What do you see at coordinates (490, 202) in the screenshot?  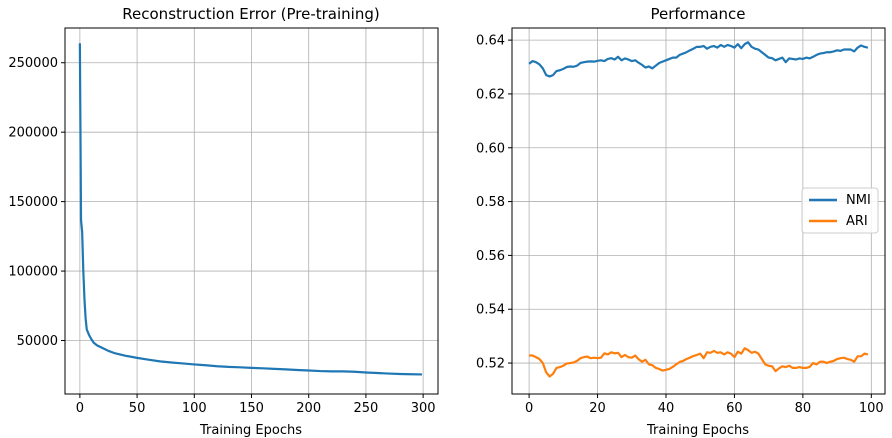 I see `y-tick-label: 0.58` at bounding box center [490, 202].